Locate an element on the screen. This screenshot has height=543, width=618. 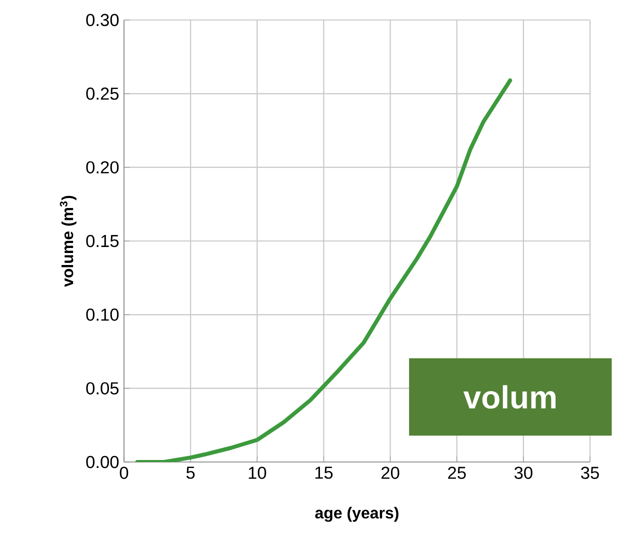
x-tick-label: 25 is located at coordinates (457, 472).